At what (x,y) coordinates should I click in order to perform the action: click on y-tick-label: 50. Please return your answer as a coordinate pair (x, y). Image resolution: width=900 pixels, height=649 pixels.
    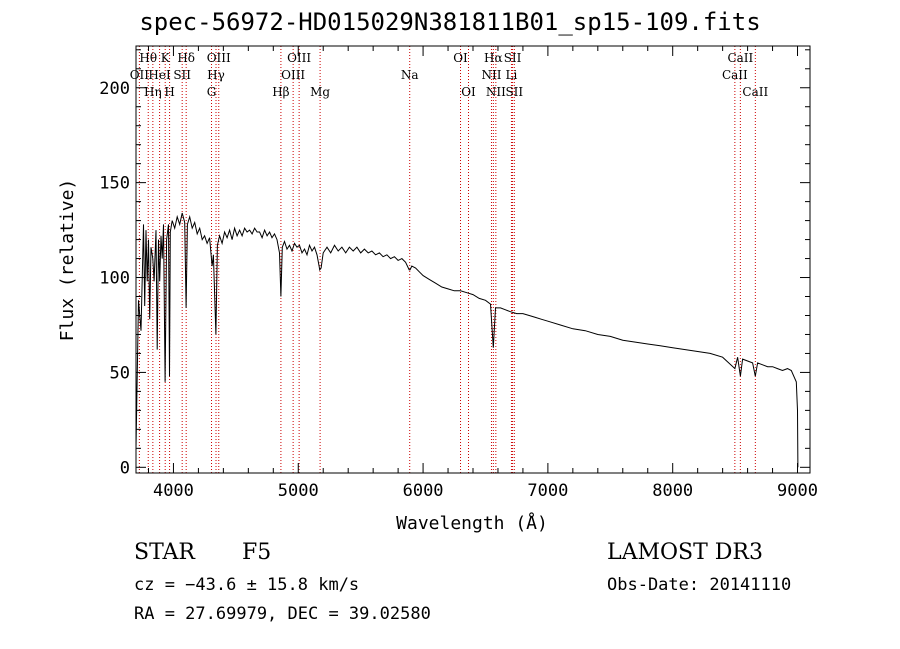
    Looking at the image, I should click on (120, 373).